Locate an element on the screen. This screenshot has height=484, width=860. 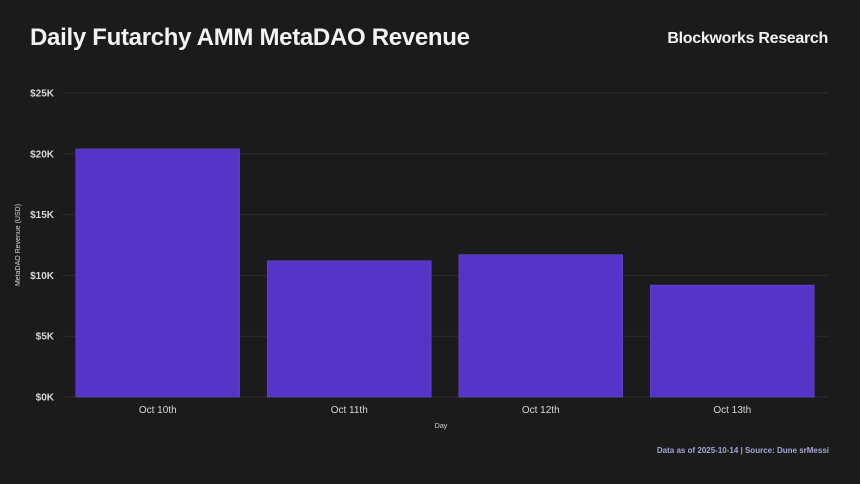
x-axis-label: Day is located at coordinates (441, 426).